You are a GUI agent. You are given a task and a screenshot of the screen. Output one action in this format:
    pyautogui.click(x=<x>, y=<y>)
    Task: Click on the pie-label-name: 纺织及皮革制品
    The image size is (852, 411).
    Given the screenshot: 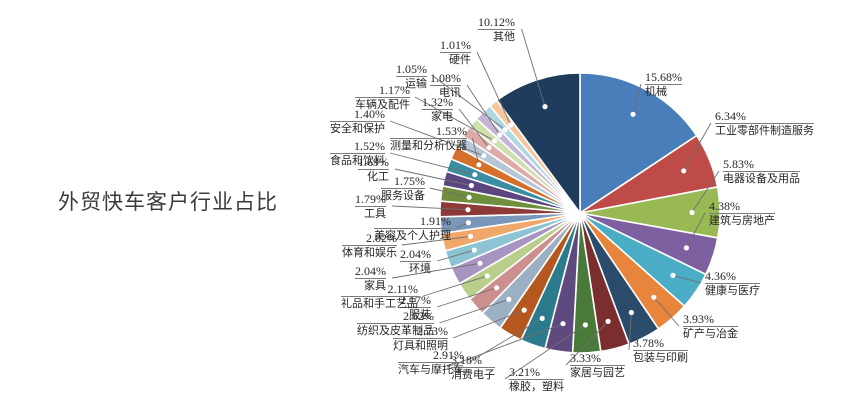 What is the action you would take?
    pyautogui.click(x=395, y=330)
    